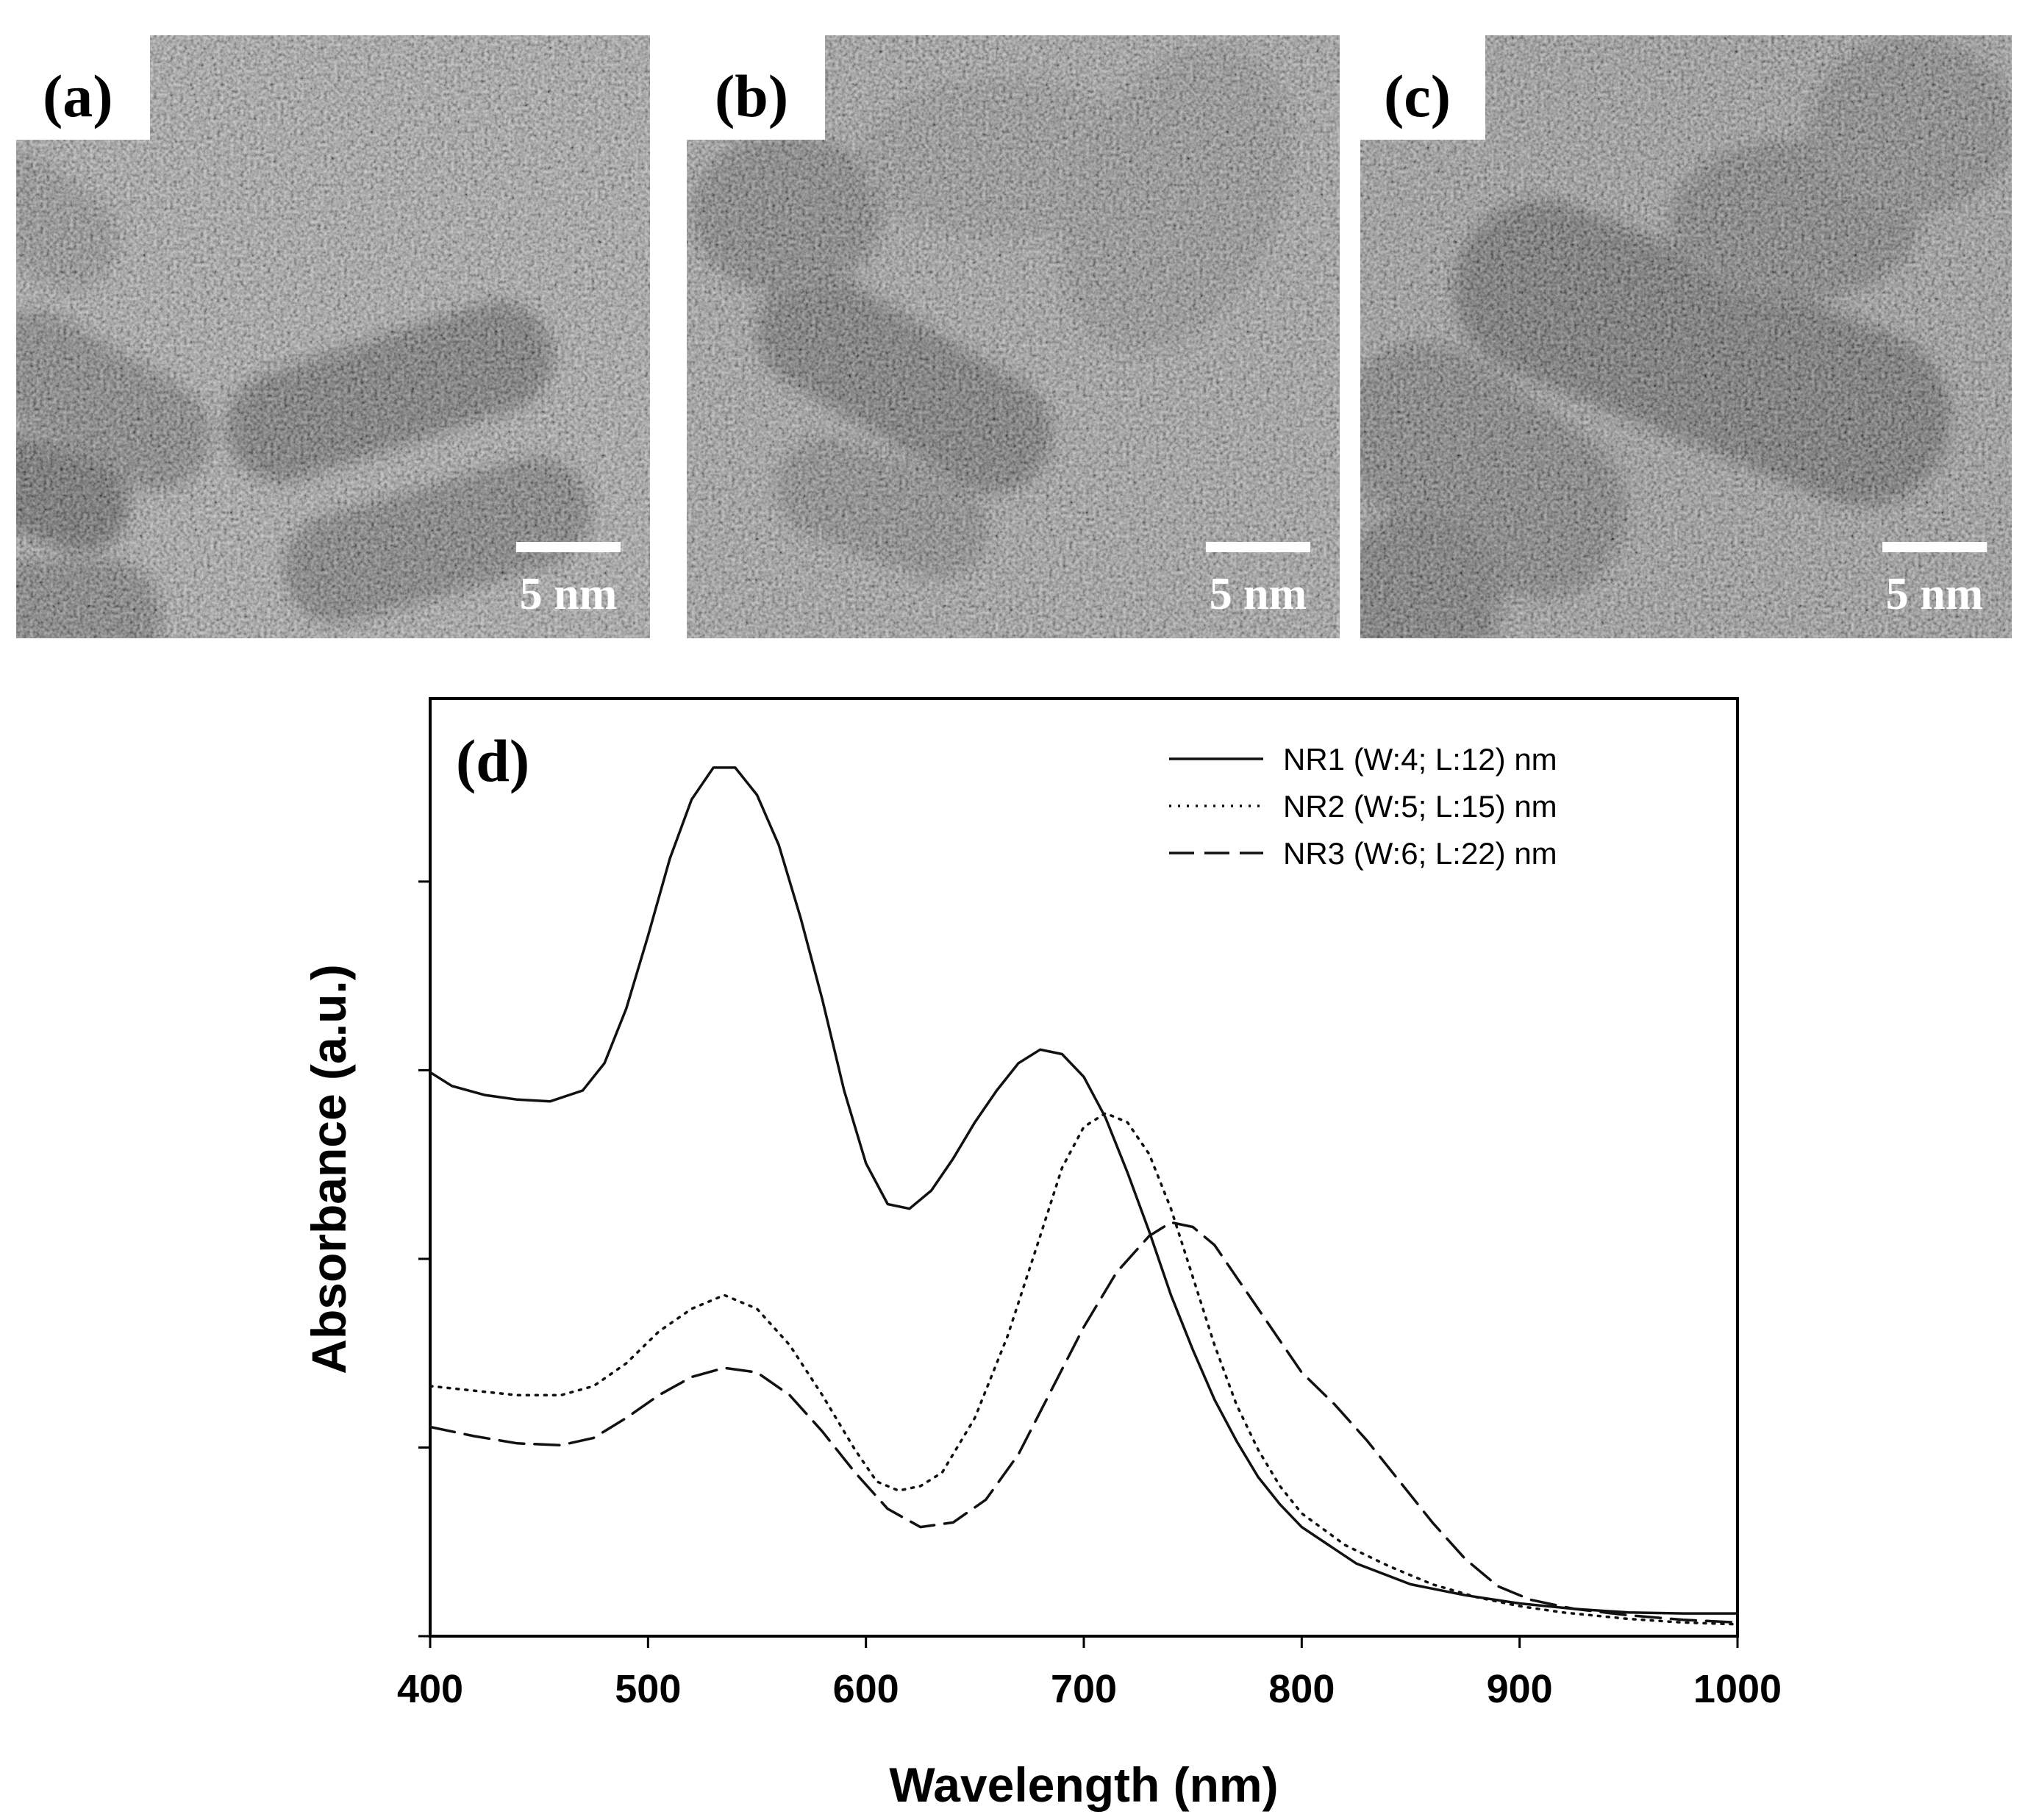  What do you see at coordinates (1259, 594) in the screenshot?
I see `scale-text-b: 5 nm` at bounding box center [1259, 594].